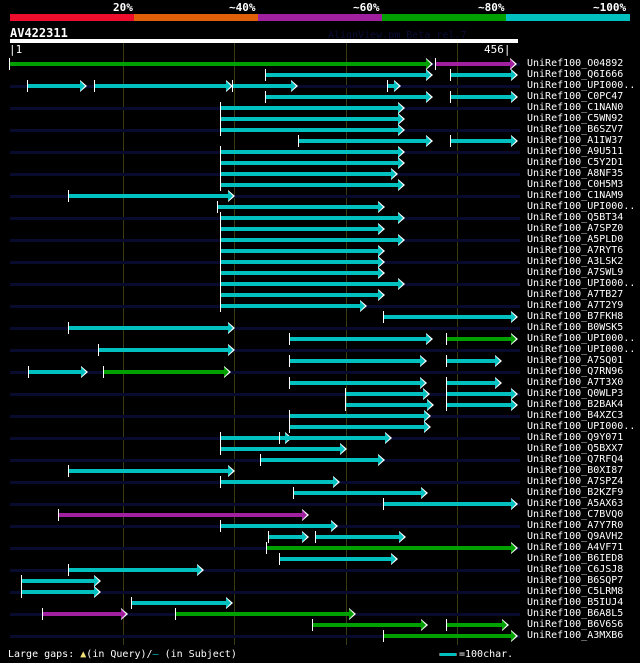  I want to click on hit-label: UniRef100_B6A8L5, so click(575, 613).